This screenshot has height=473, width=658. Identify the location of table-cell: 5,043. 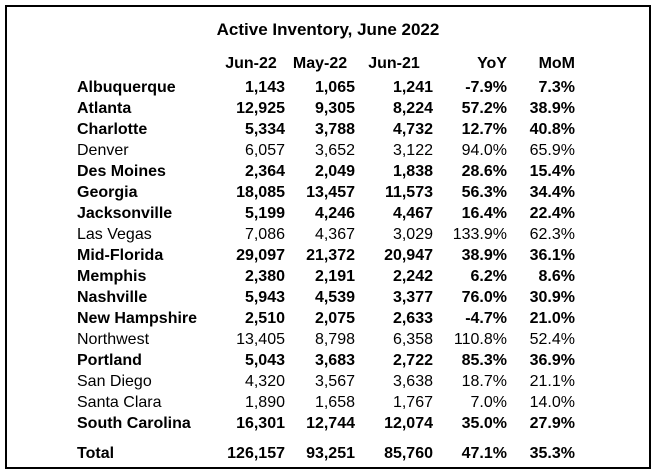
(264, 360).